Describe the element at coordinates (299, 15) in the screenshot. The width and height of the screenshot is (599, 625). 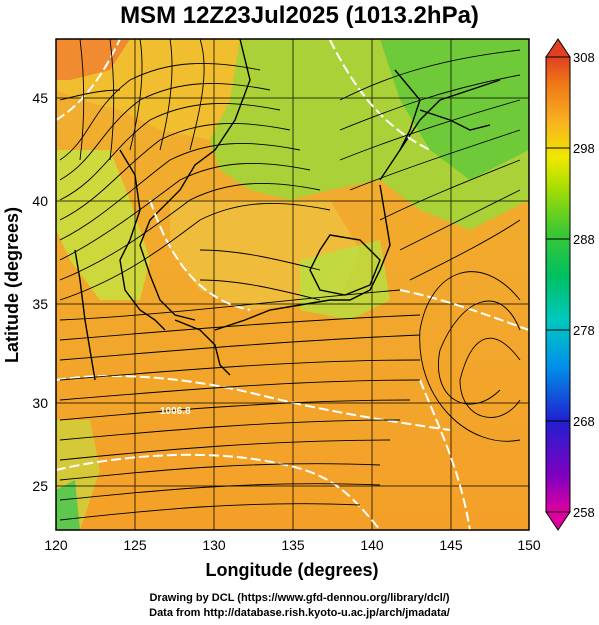
I see `map-title: MSM 12Z23Jul2025 (1013.2hPa)` at that location.